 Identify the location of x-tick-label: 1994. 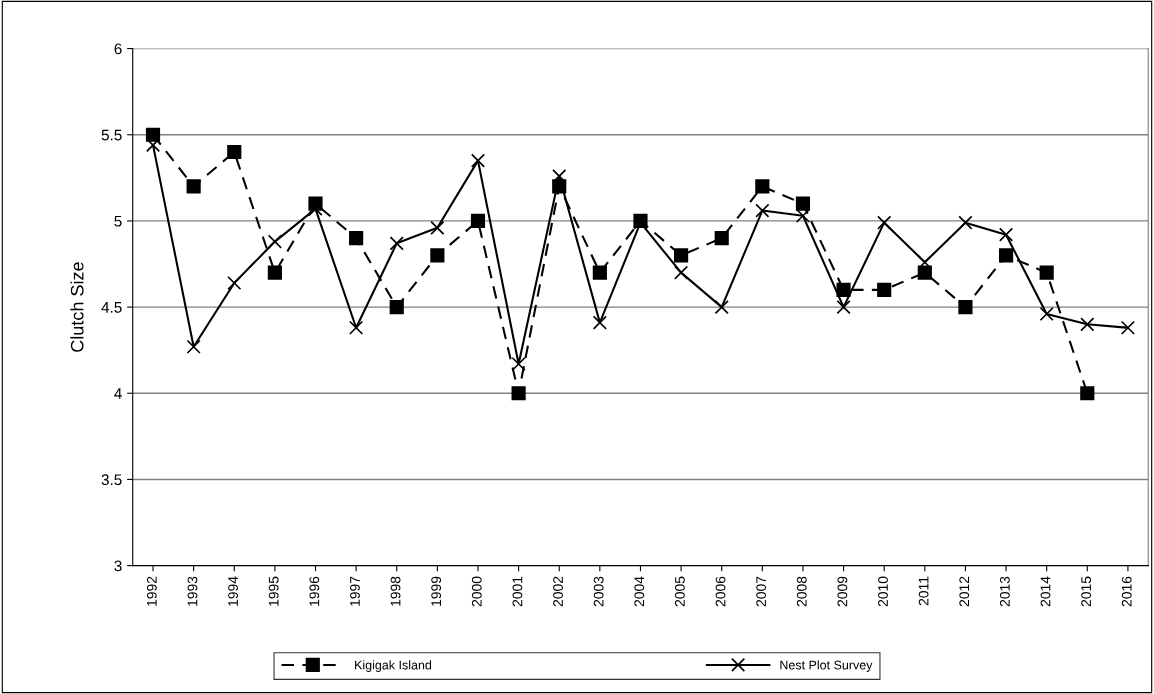
(233, 591).